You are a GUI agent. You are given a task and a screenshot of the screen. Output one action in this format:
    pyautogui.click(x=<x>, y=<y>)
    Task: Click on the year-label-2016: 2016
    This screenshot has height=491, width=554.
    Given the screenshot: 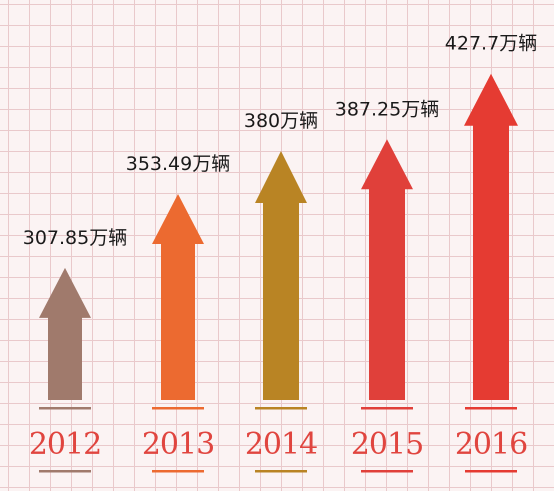 What is the action you would take?
    pyautogui.click(x=491, y=444)
    